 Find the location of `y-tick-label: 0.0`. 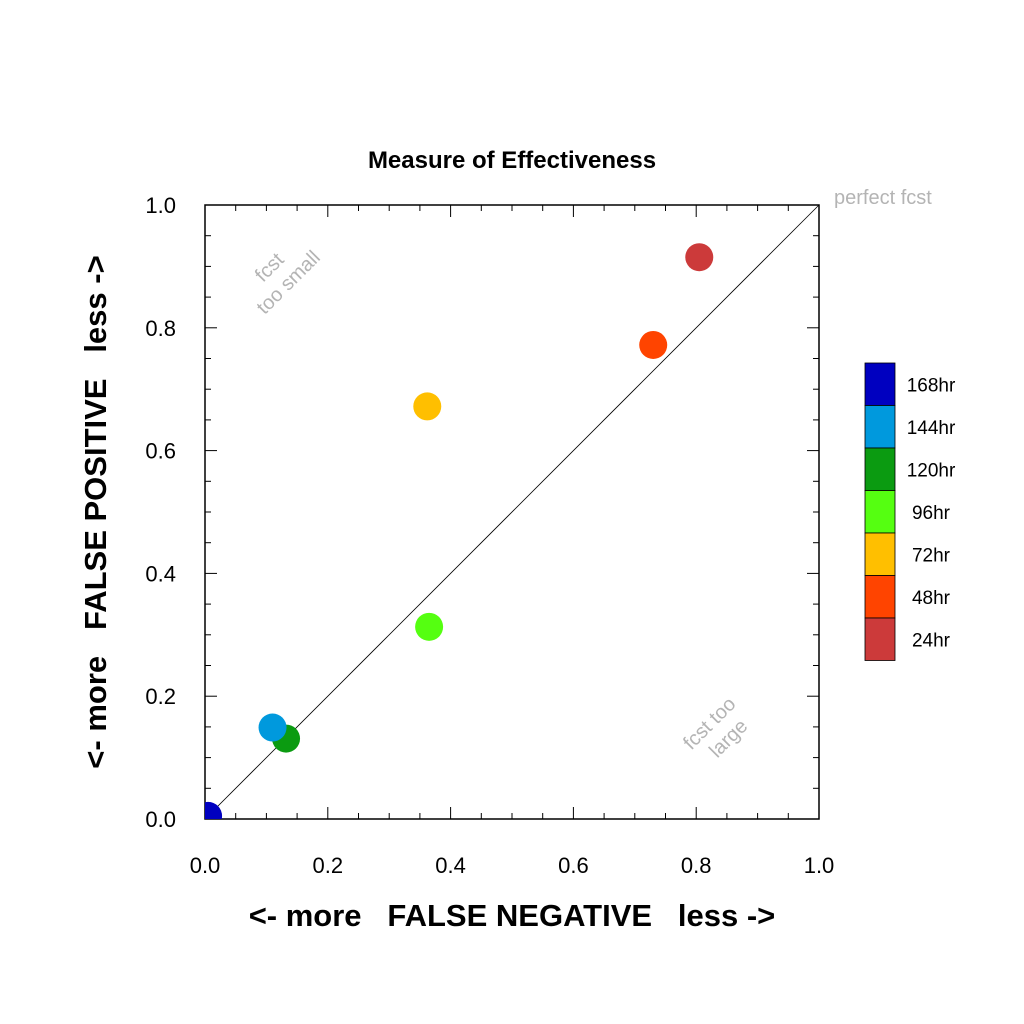

y-tick-label: 0.0 is located at coordinates (160, 819).